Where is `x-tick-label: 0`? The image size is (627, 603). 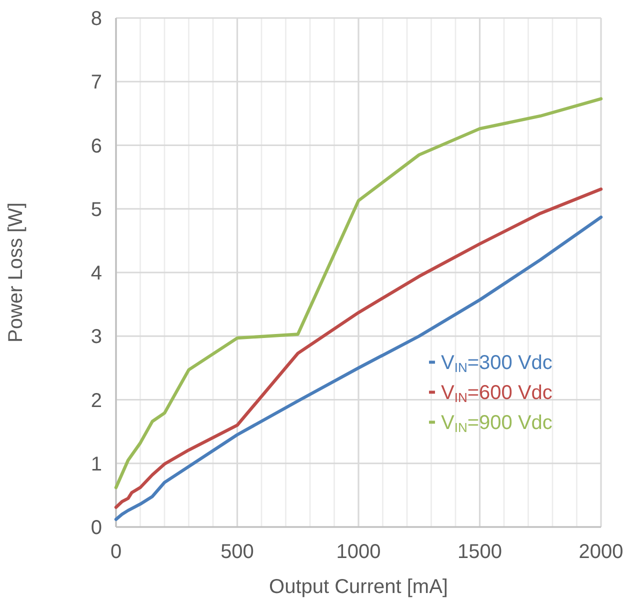 x-tick-label: 0 is located at coordinates (116, 552).